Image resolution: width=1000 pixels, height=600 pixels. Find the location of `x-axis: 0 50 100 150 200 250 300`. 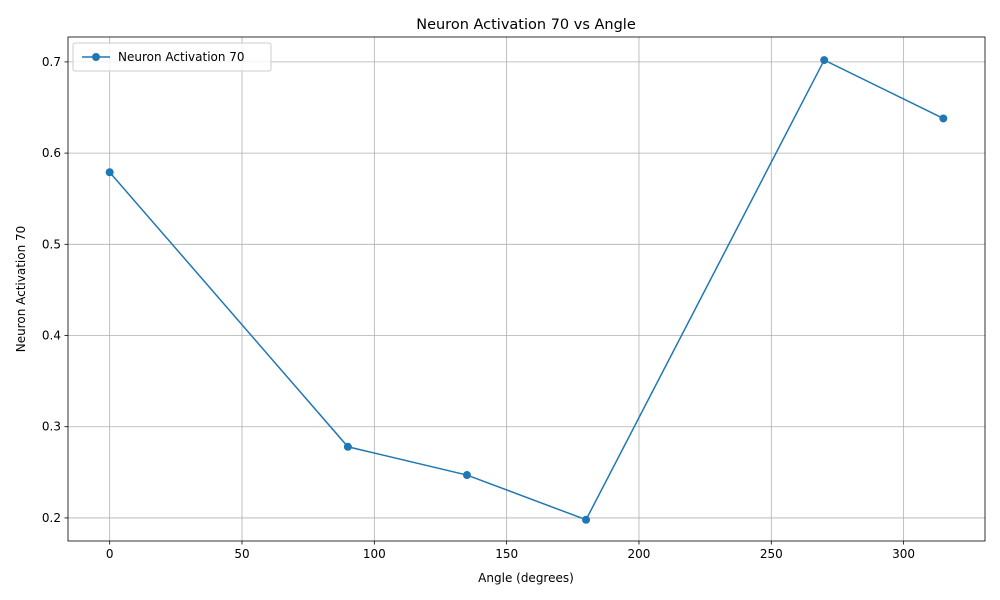

x-axis: 0 50 100 150 200 250 300 is located at coordinates (510, 551).